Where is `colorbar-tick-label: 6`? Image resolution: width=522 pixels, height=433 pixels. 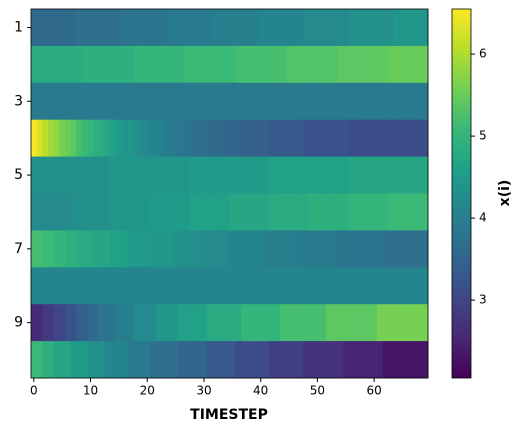 colorbar-tick-label: 6 is located at coordinates (483, 54).